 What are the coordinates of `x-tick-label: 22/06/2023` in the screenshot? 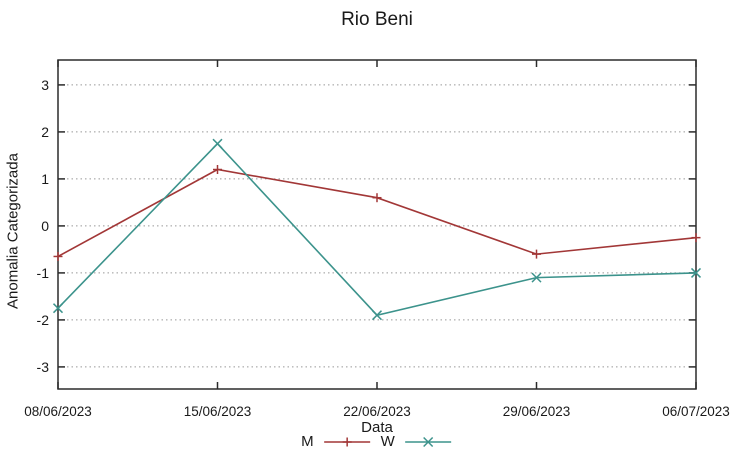 It's located at (377, 411).